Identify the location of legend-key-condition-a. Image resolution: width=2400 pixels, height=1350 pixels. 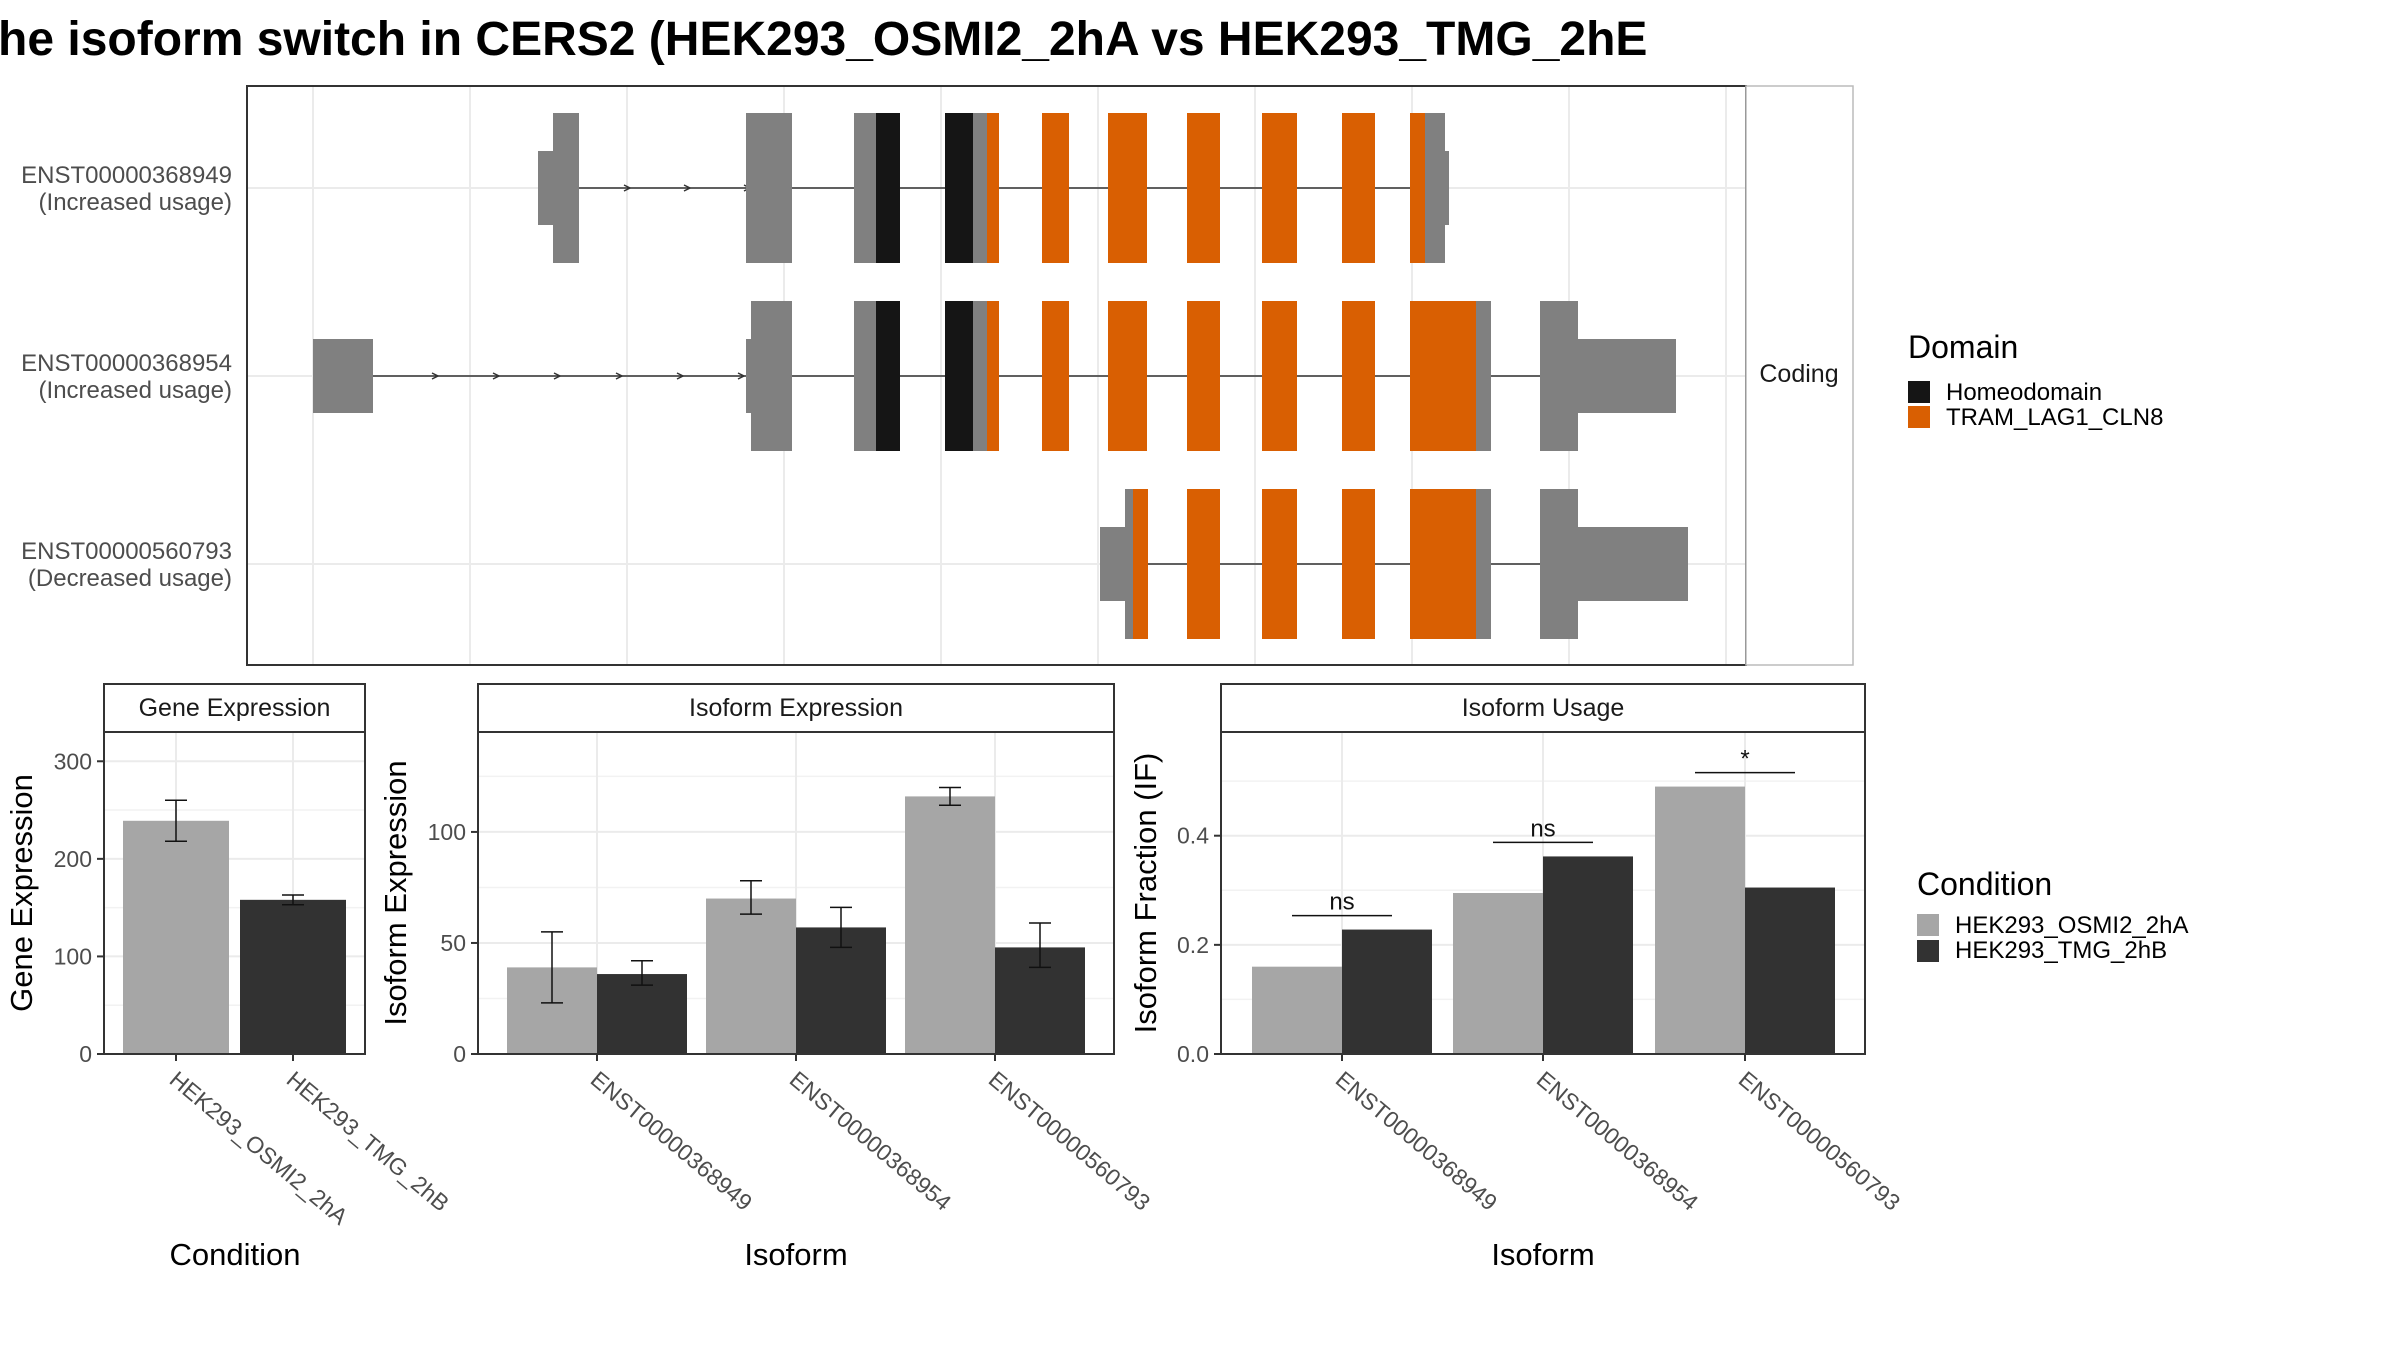
(1928, 925).